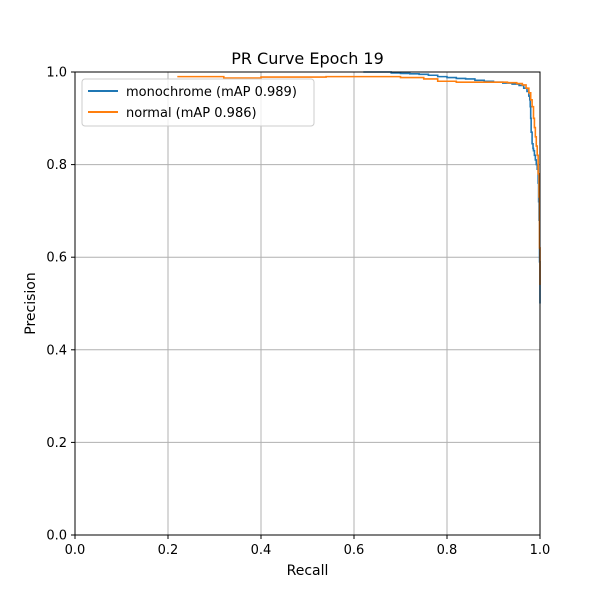 This screenshot has width=600, height=600. Describe the element at coordinates (452, 187) in the screenshot. I see `series-line-monochrome` at that location.